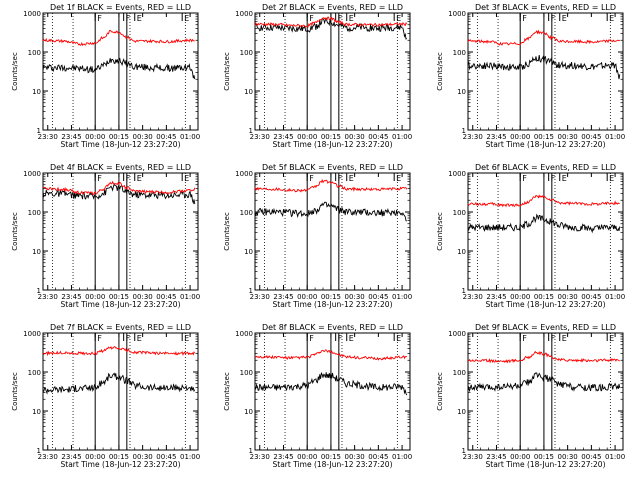 The height and width of the screenshot is (480, 640). I want to click on y-tick-label: 100, so click(246, 373).